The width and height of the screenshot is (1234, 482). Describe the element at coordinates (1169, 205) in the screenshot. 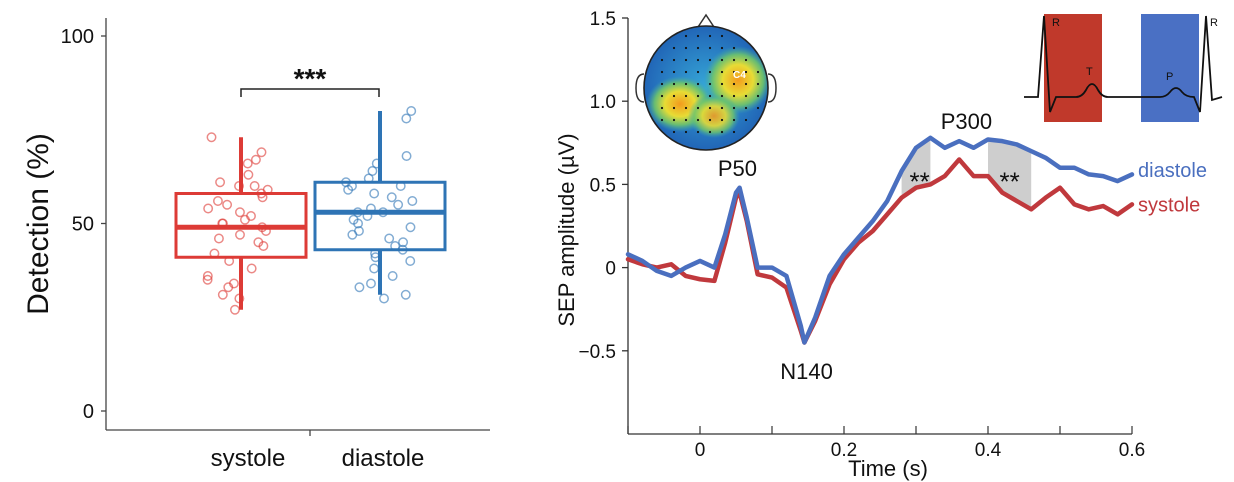

I see `series-label-systole: systole` at that location.